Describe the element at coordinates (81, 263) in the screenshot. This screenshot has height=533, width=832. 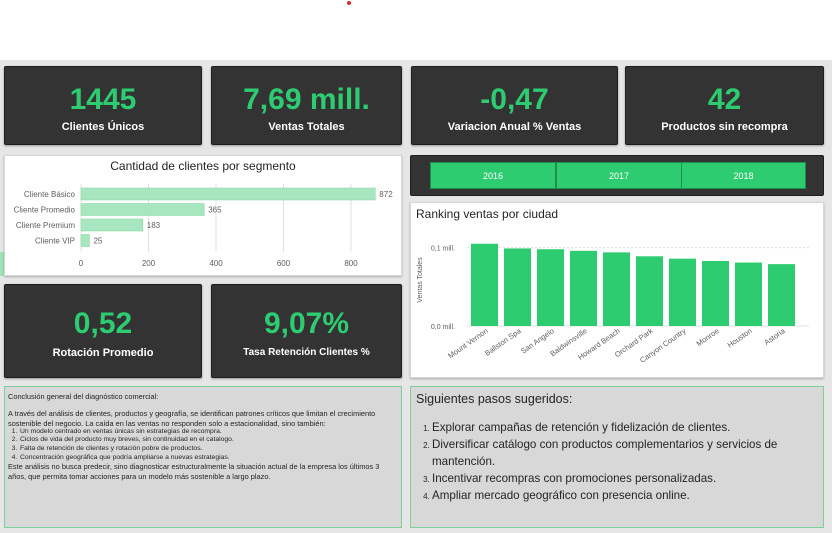
I see `x-tick-label: 0` at that location.